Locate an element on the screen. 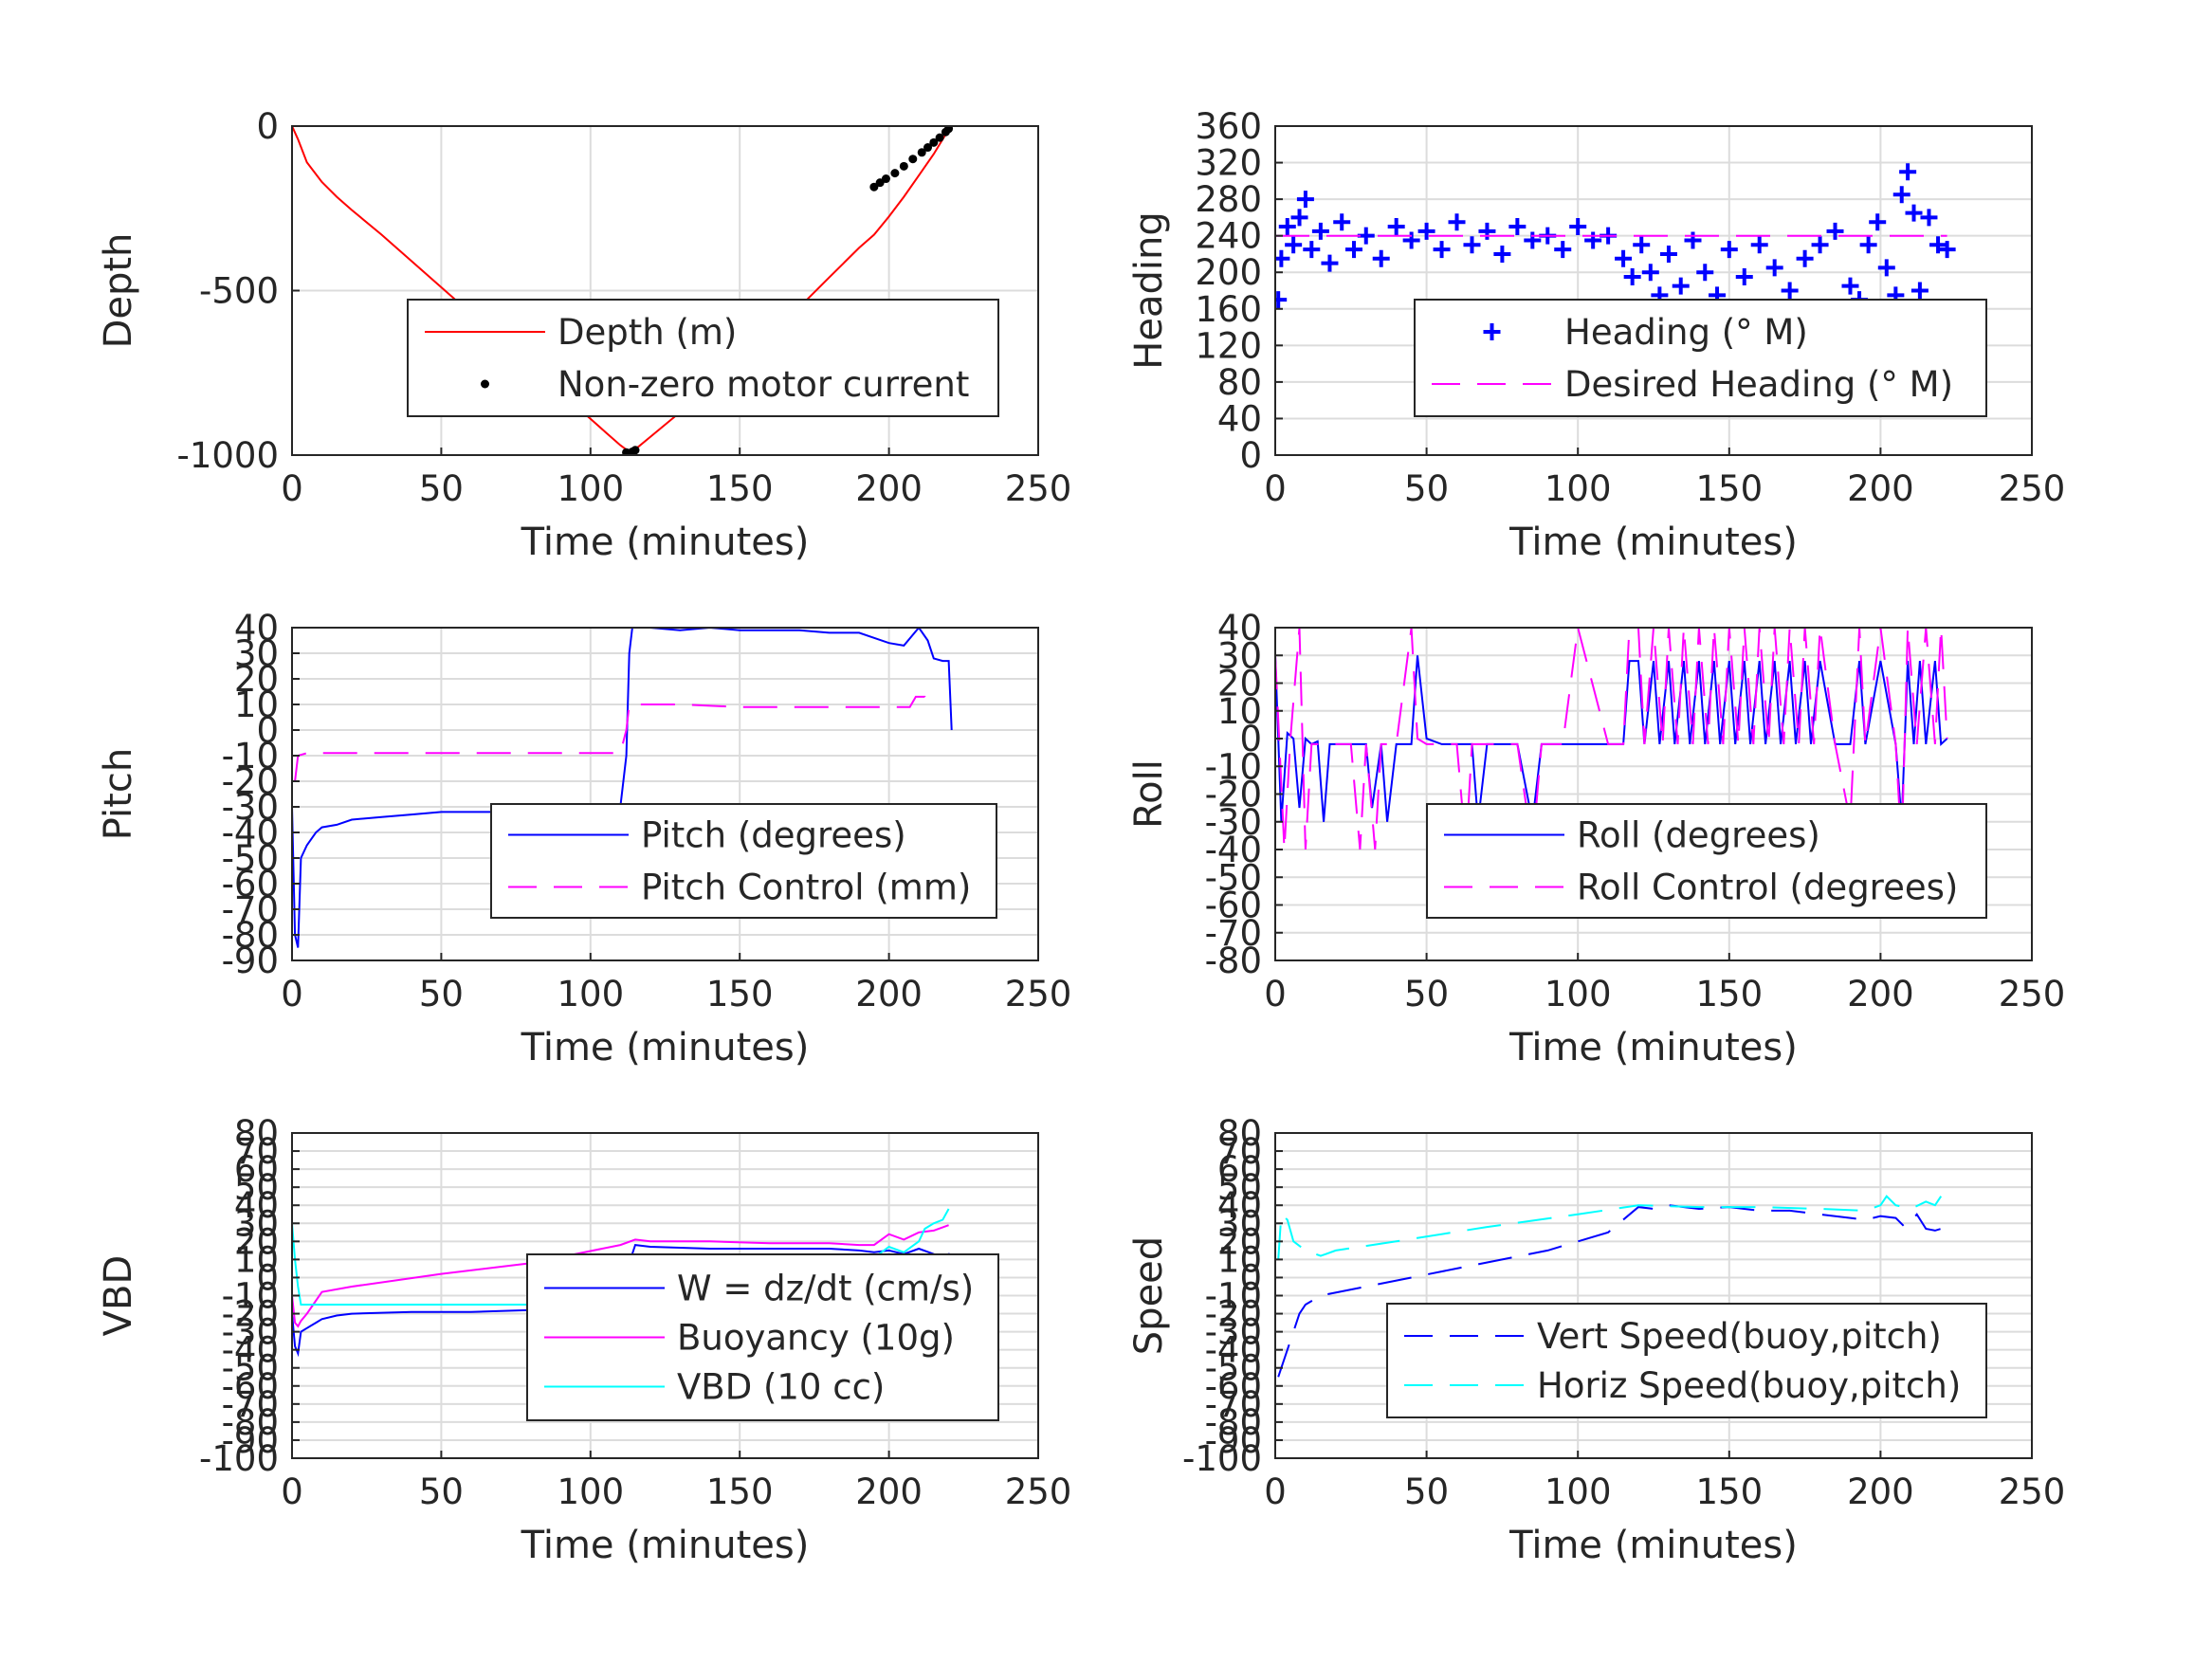  y-tick-label: 80 is located at coordinates (1239, 1133).